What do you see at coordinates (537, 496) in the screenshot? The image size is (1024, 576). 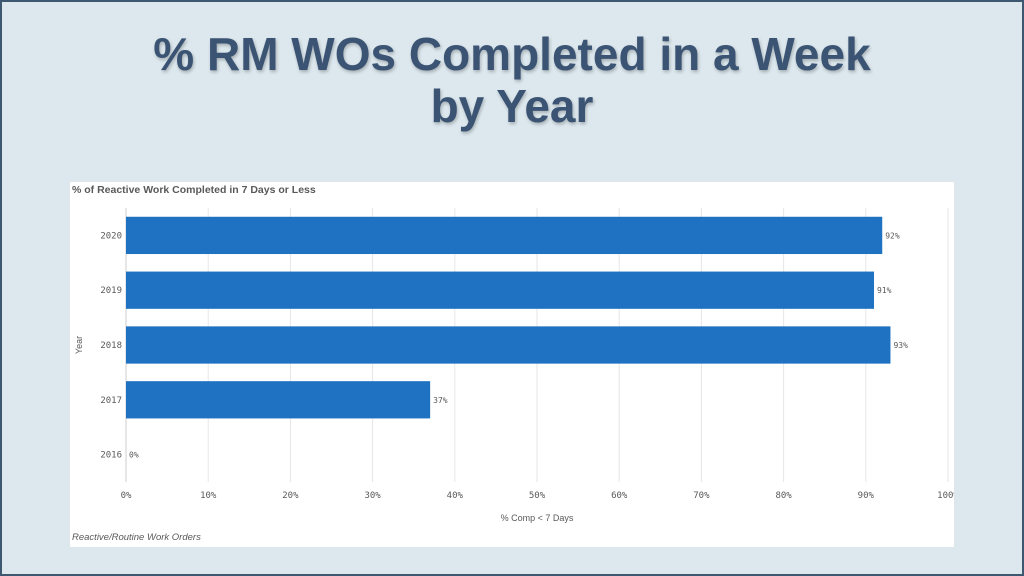 I see `x-tick-label: 50%` at bounding box center [537, 496].